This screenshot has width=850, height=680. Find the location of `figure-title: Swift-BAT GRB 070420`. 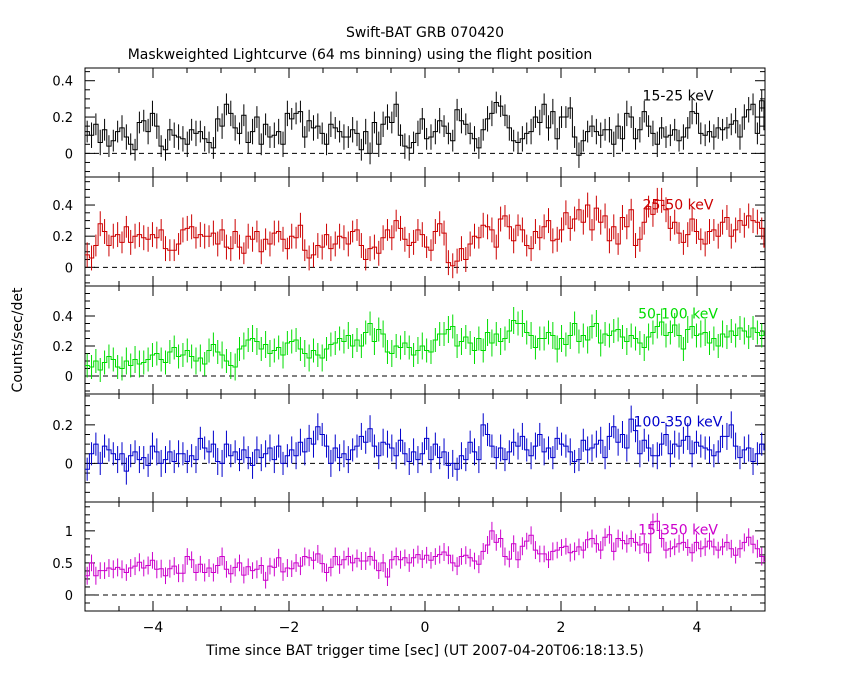

figure-title: Swift-BAT GRB 070420 is located at coordinates (425, 33).